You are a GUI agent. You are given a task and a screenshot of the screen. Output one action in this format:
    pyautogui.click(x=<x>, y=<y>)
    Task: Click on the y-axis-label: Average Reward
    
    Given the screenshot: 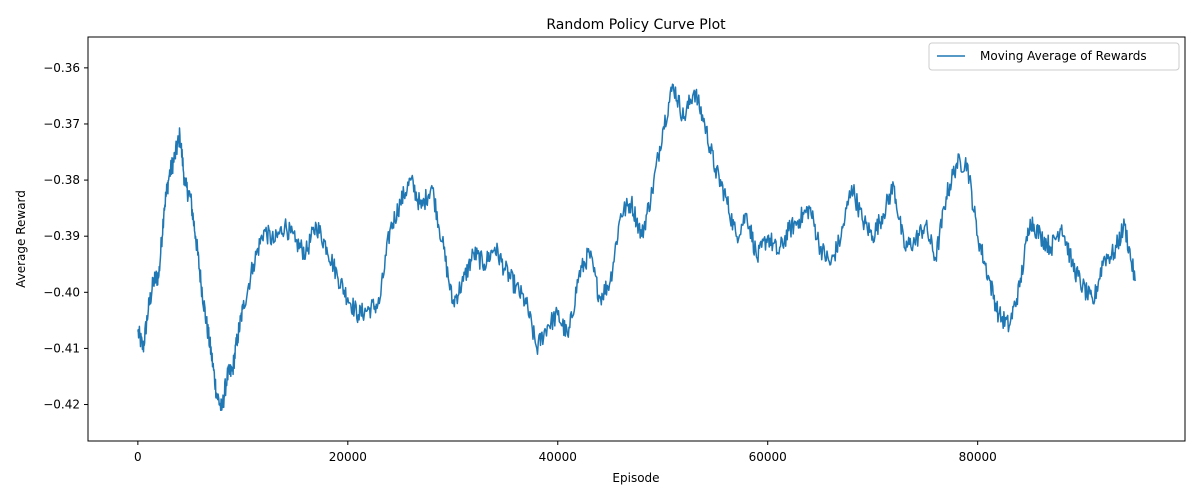 What is the action you would take?
    pyautogui.click(x=21, y=239)
    